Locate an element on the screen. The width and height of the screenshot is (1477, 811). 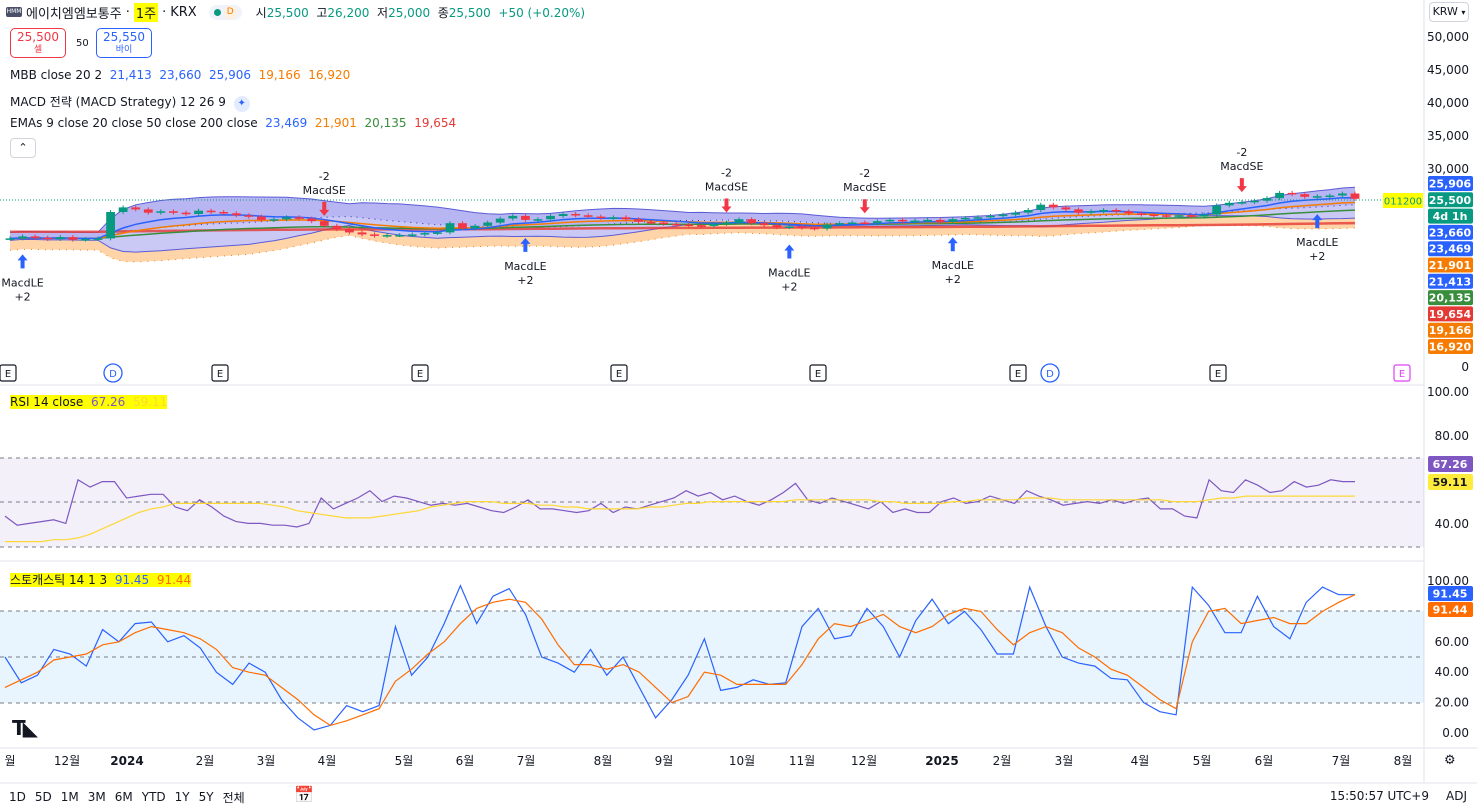
bb-lower-line is located at coordinates (682, 234).